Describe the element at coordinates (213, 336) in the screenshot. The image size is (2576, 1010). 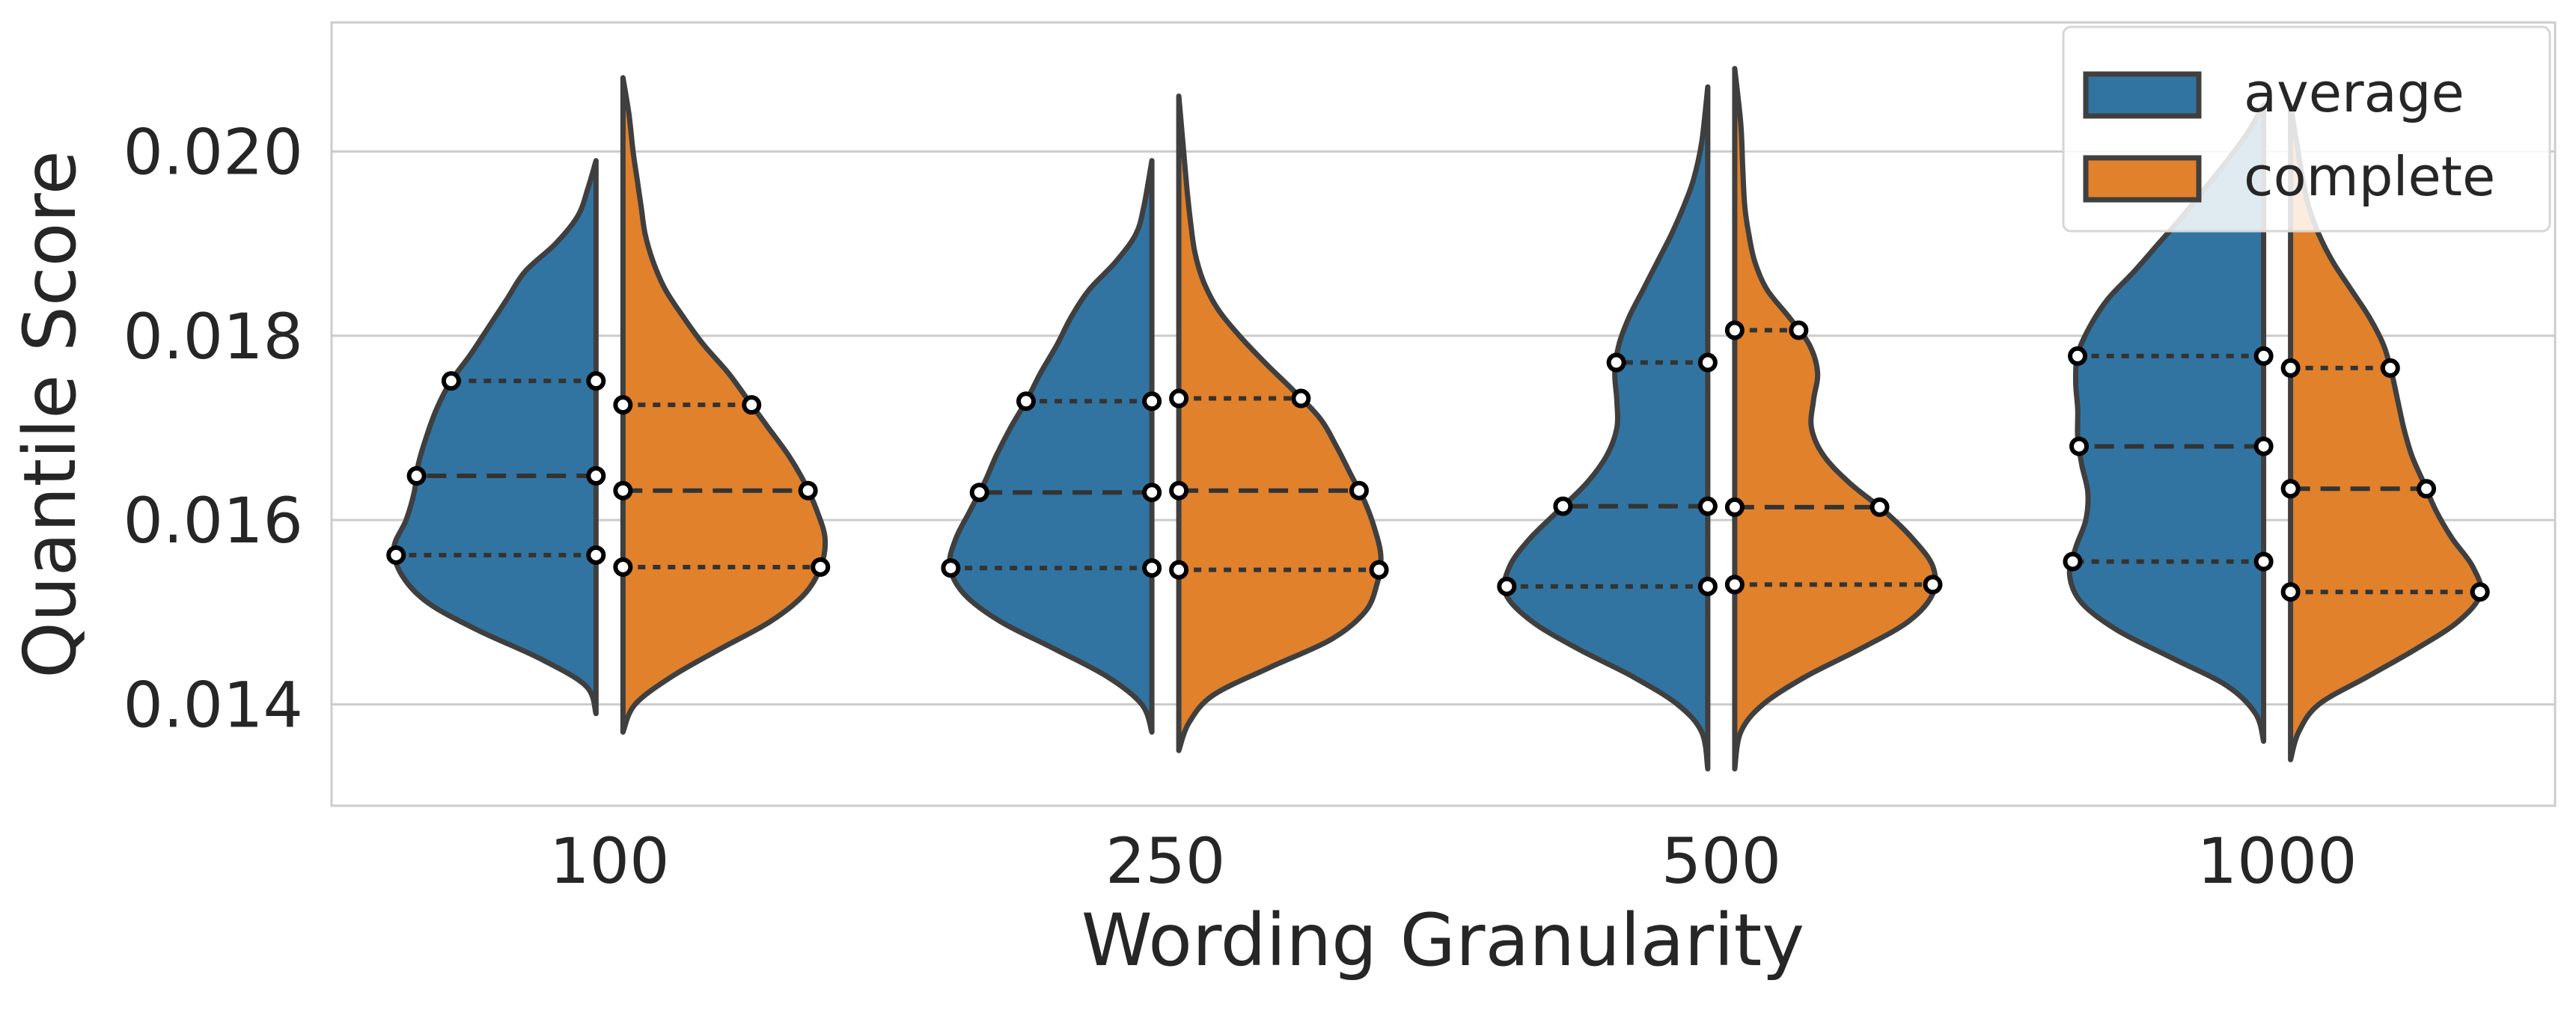
I see `y-tick-label: 0.018` at that location.